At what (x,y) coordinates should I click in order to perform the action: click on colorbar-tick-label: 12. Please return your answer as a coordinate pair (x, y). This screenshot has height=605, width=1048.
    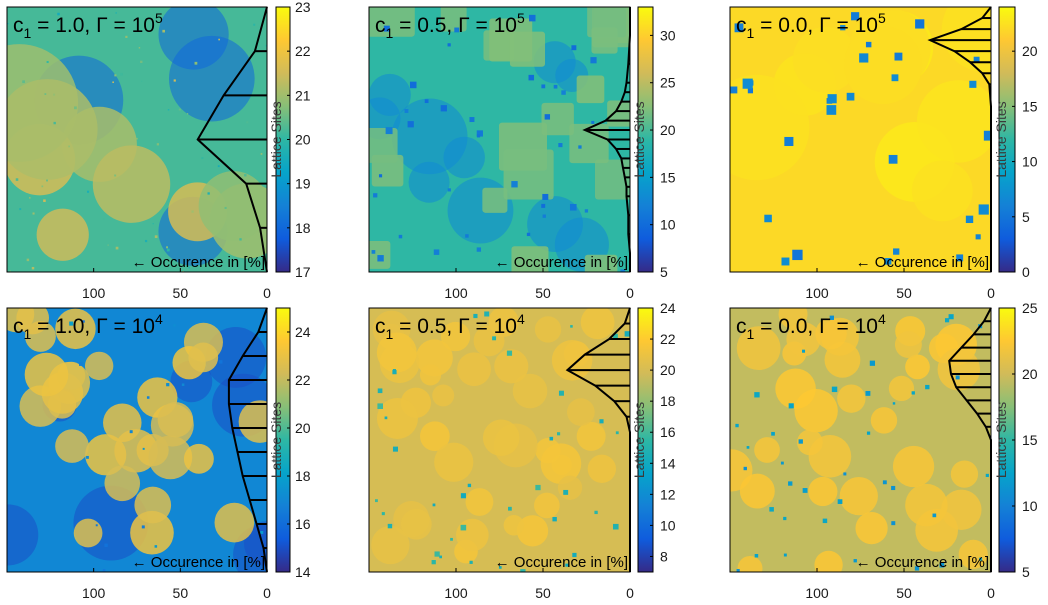
    Looking at the image, I should click on (668, 494).